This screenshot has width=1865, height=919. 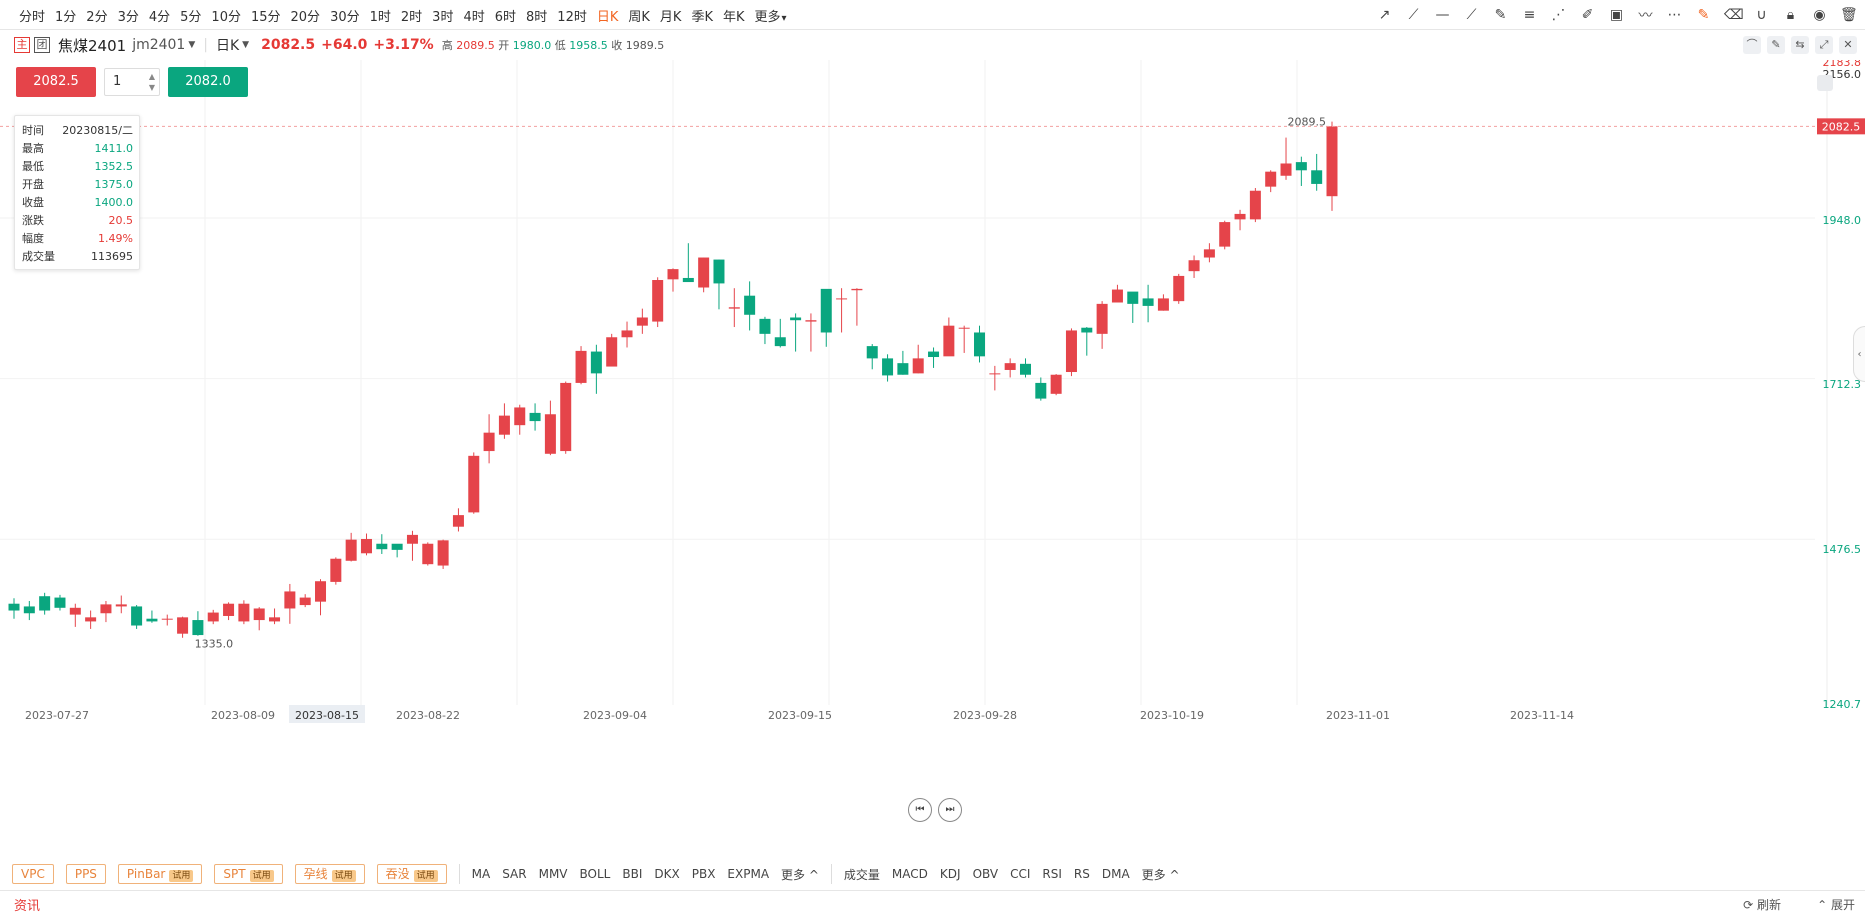 I want to click on chevron-left-icon: ‹, so click(x=1859, y=354).